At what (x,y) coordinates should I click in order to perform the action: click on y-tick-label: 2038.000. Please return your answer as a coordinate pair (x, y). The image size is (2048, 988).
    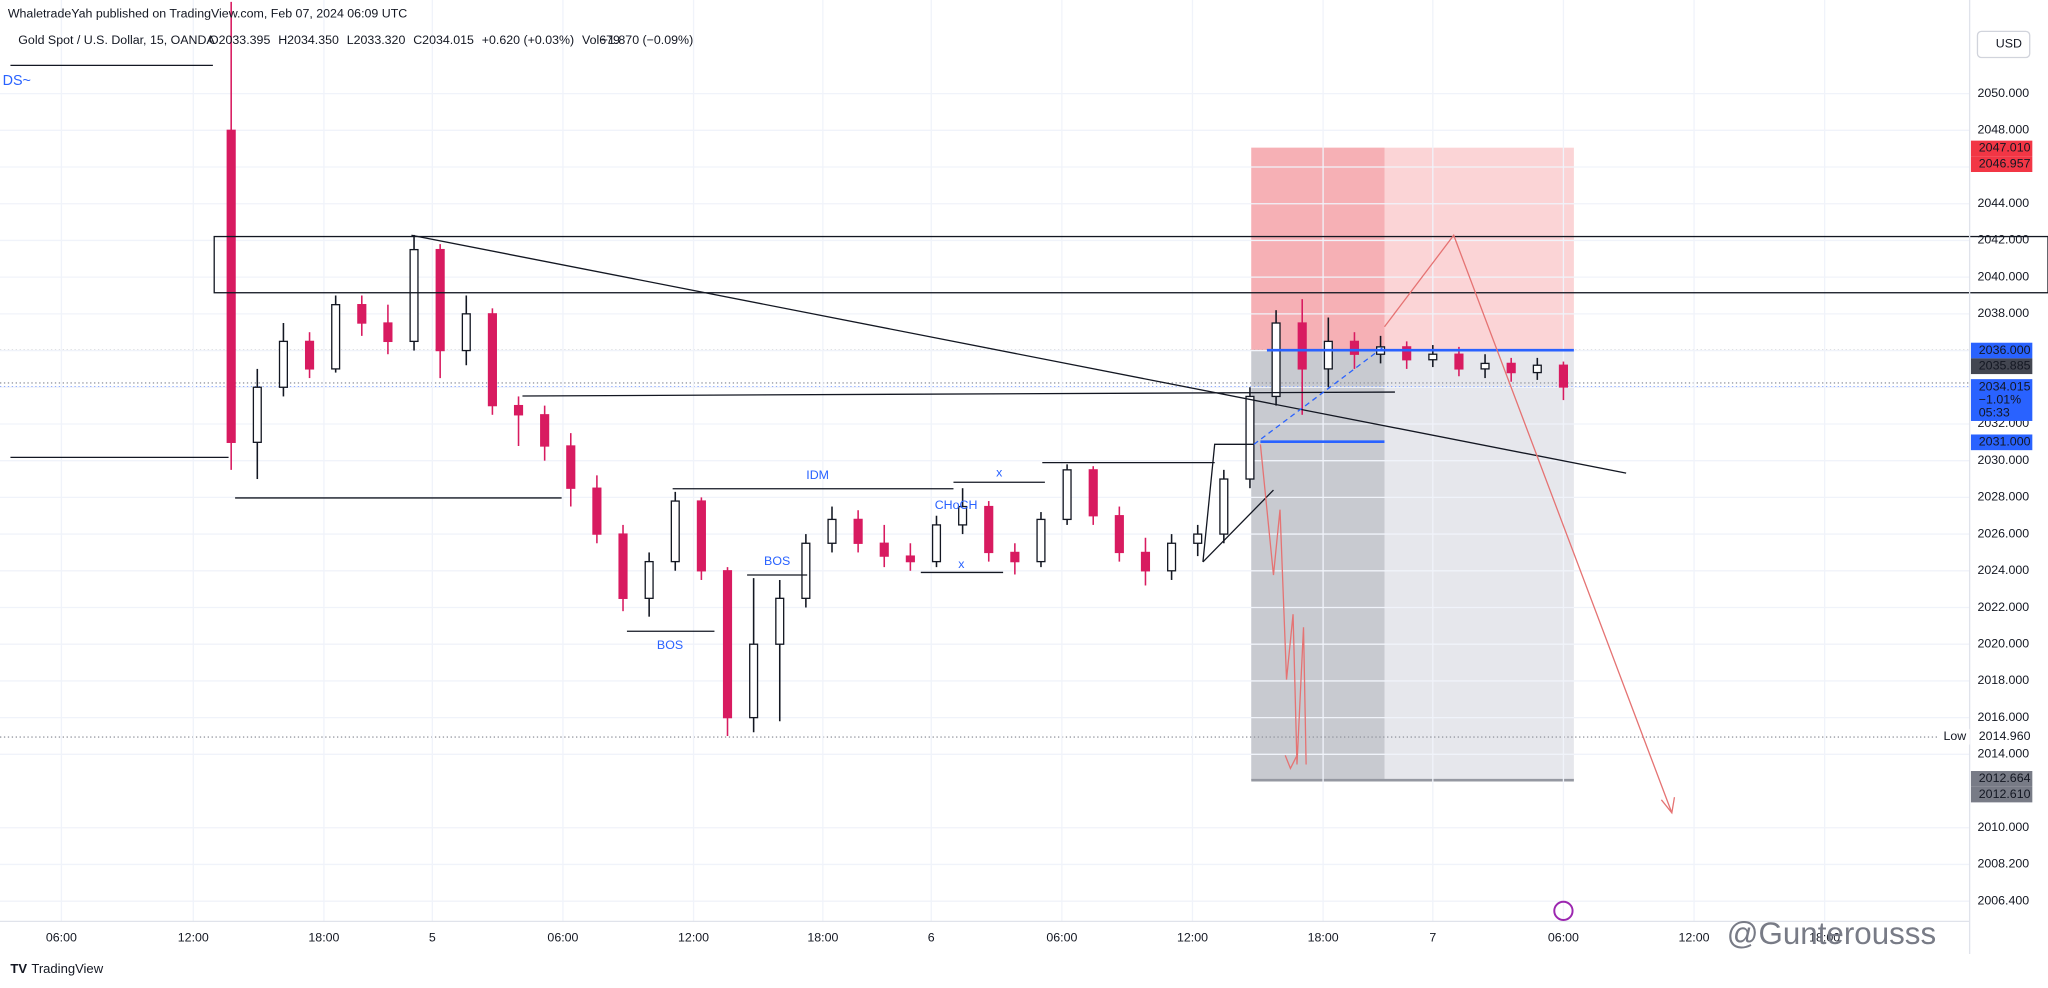
    Looking at the image, I should click on (2003, 313).